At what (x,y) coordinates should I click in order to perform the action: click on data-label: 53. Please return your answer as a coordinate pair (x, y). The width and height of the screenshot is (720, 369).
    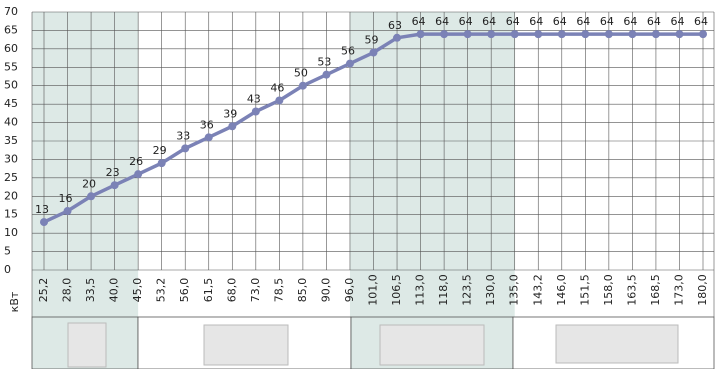
    Looking at the image, I should click on (324, 62).